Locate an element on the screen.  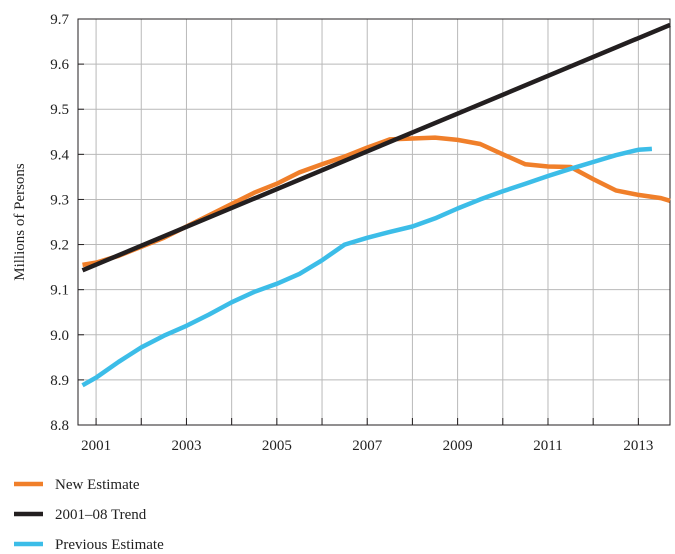
y-tick-label: 9.7 is located at coordinates (59, 20).